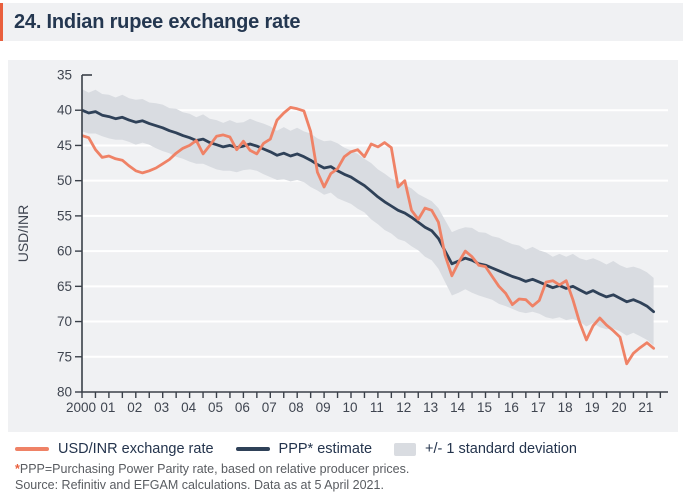 The image size is (686, 503). What do you see at coordinates (252, 449) in the screenshot?
I see `ppp-line-swatch` at bounding box center [252, 449].